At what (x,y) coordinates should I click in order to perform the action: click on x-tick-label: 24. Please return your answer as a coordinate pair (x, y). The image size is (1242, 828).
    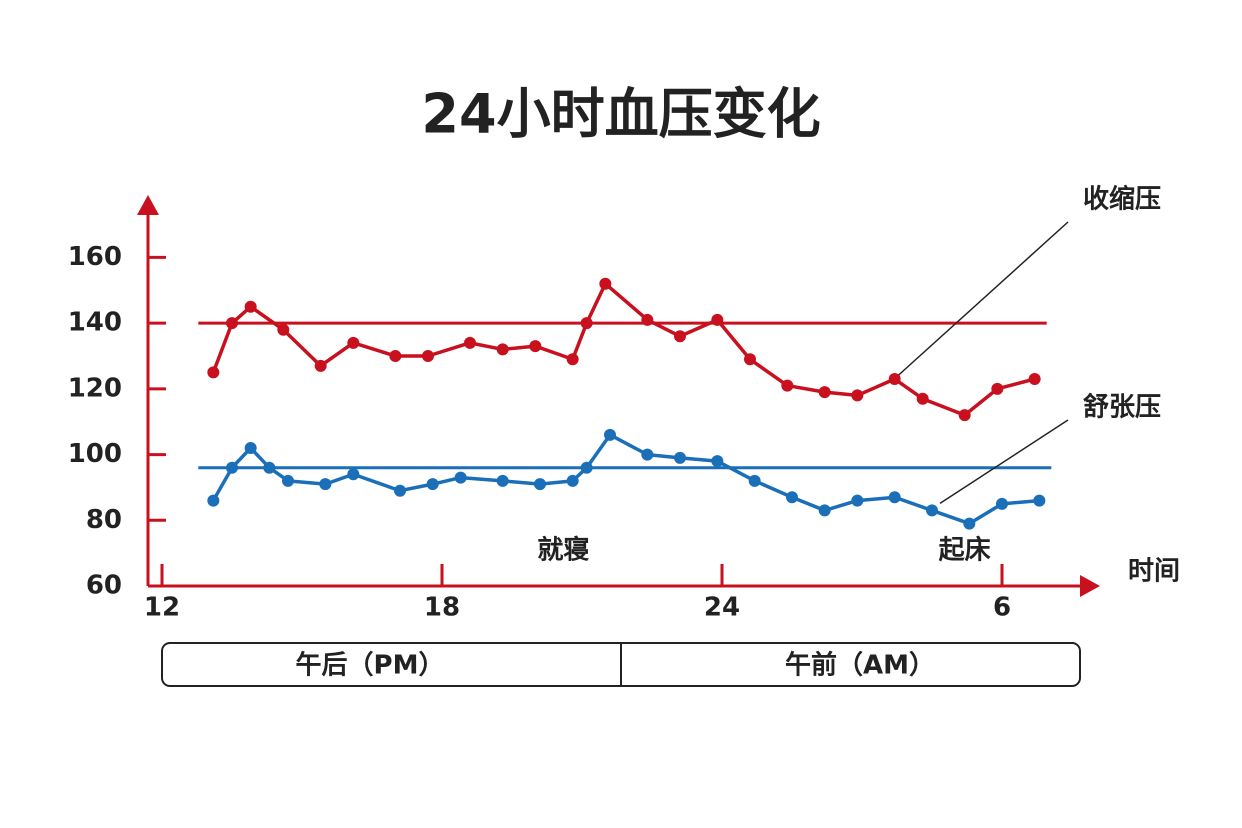
    Looking at the image, I should click on (722, 608).